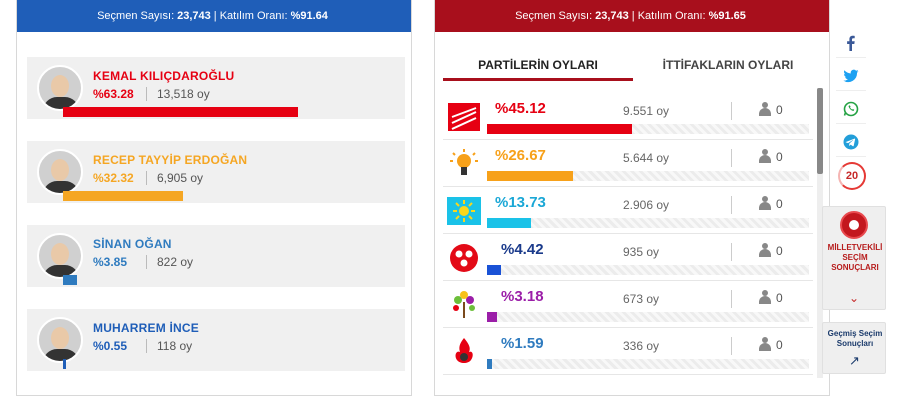 This screenshot has width=900, height=410. I want to click on twitter-icon, so click(851, 75).